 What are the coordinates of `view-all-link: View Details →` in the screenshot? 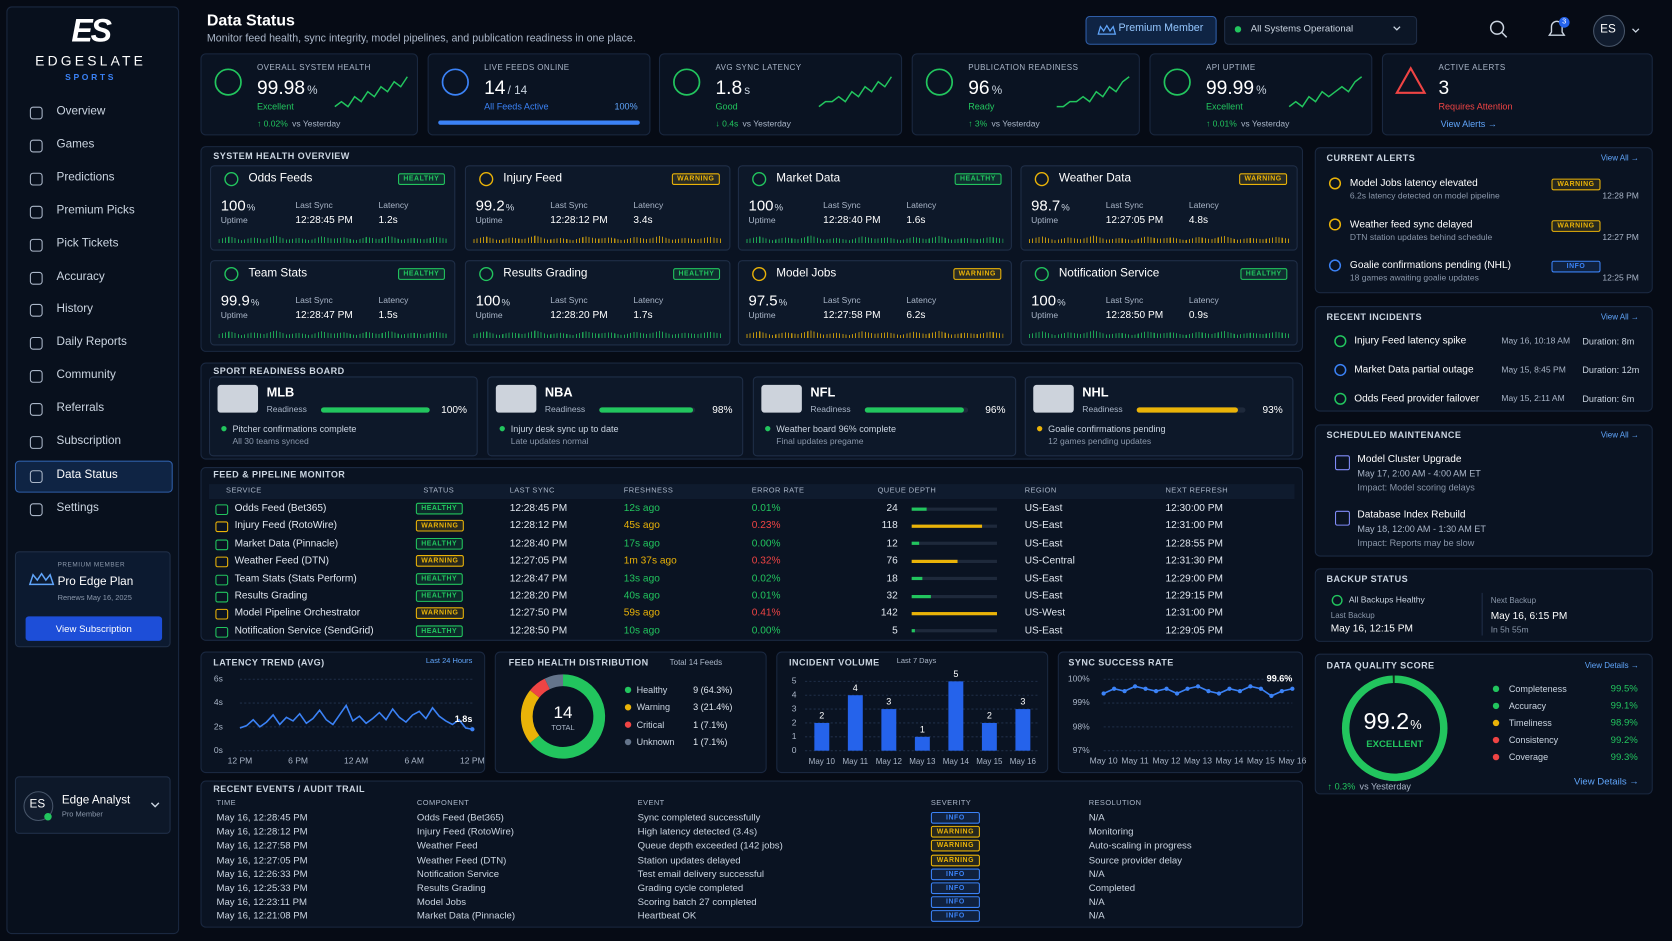 It's located at (1611, 665).